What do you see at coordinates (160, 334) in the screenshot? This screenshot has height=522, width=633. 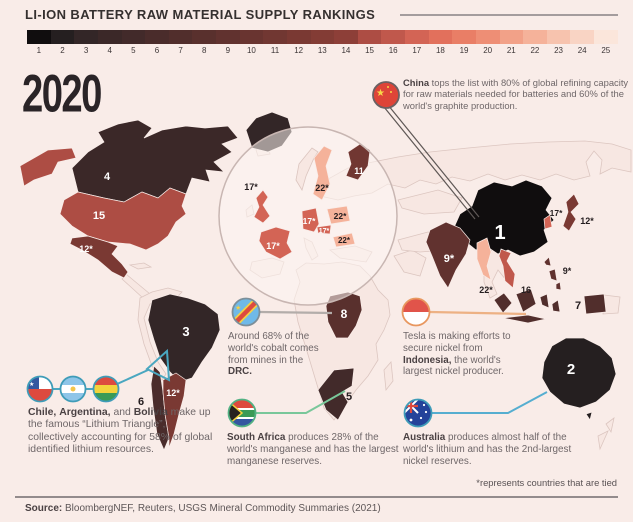 I see `west-south-america-outline` at bounding box center [160, 334].